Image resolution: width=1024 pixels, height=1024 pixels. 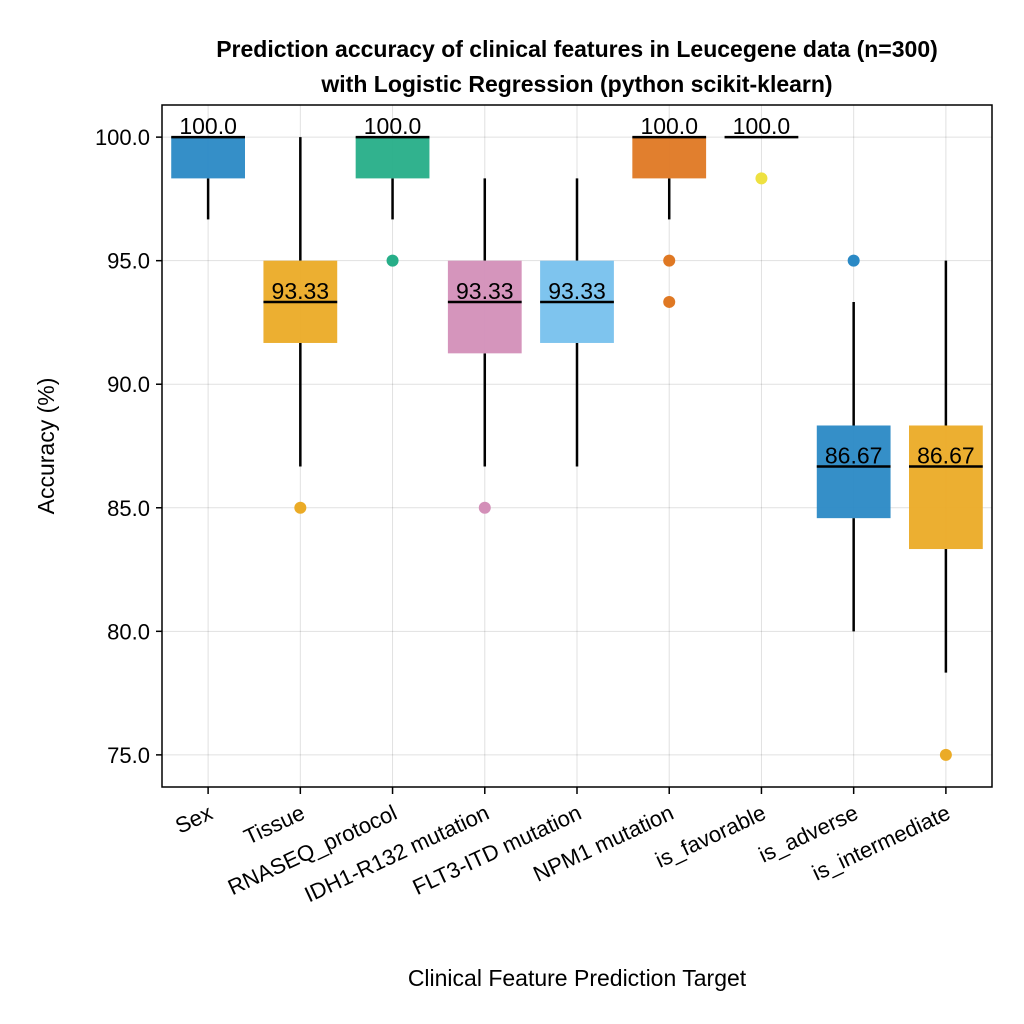 What do you see at coordinates (392, 190) in the screenshot?
I see `box-rnaseq-protocol: 100.0` at bounding box center [392, 190].